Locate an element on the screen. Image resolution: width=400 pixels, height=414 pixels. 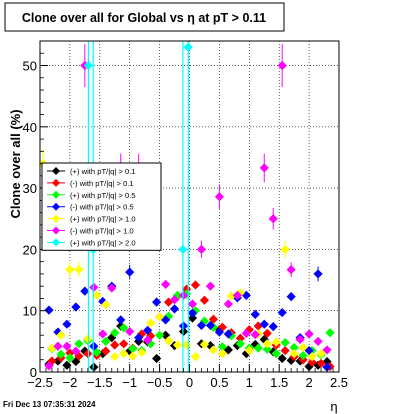
legend-label: (-) with pT/|q| > 0.5 is located at coordinates (102, 207).